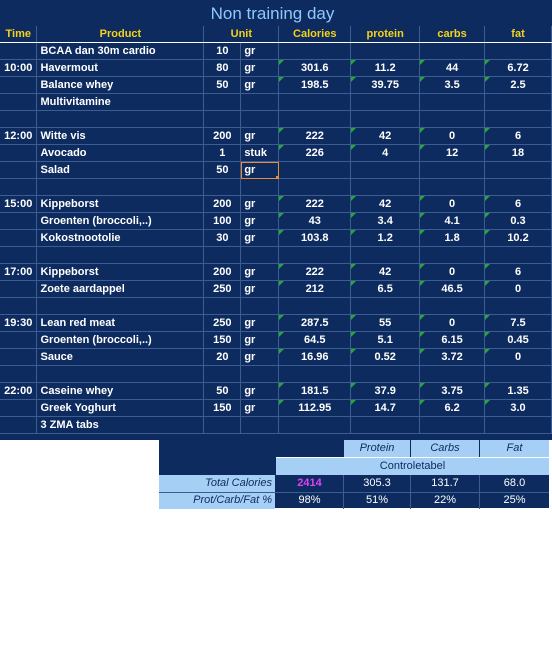 This screenshot has height=663, width=552. What do you see at coordinates (452, 340) in the screenshot?
I see `cell-carbs: 6.15` at bounding box center [452, 340].